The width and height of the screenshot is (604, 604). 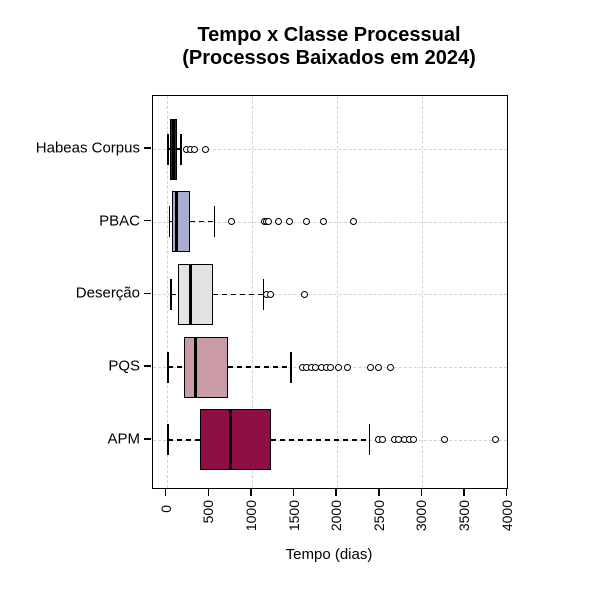 What do you see at coordinates (369, 440) in the screenshot?
I see `whisker-cap-high-apm` at bounding box center [369, 440].